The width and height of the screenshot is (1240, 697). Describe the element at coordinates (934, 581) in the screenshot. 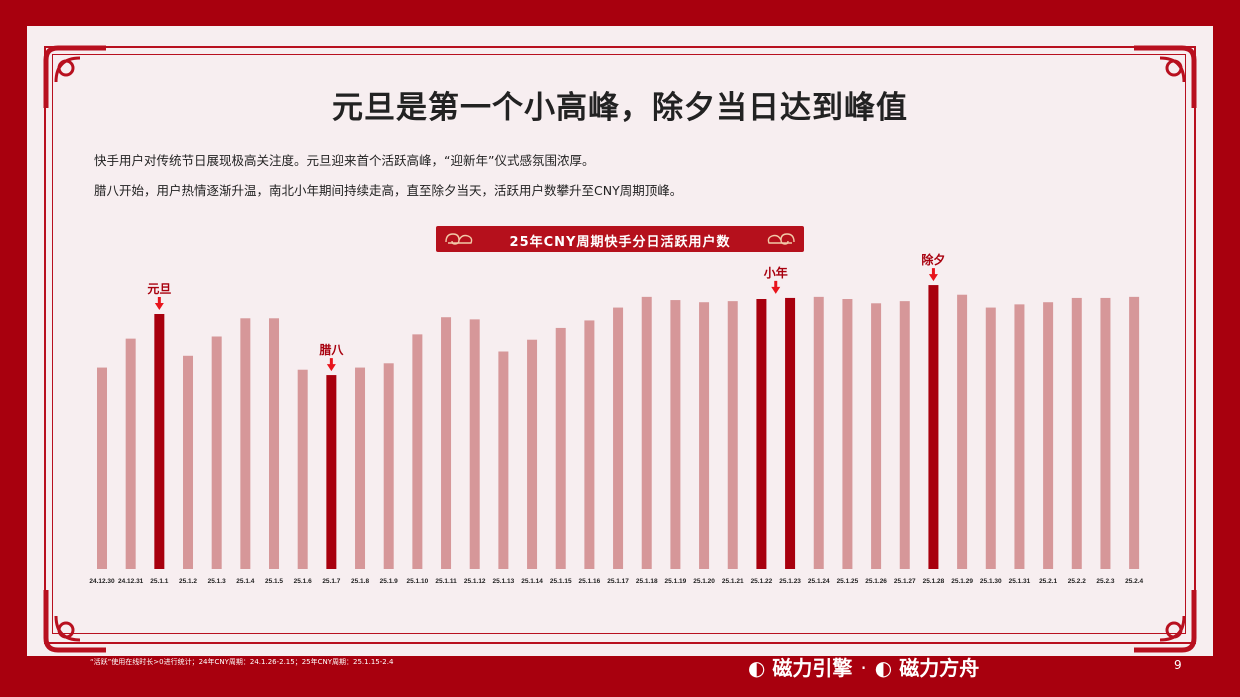

I see `x-tick-label: 25.1.28` at that location.